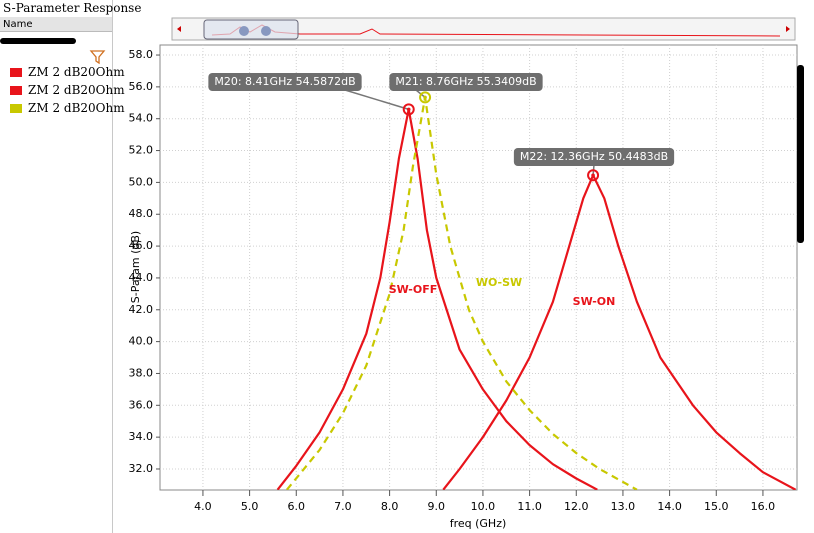  What do you see at coordinates (72, 8) in the screenshot?
I see `panel-title: S-Parameter Response` at bounding box center [72, 8].